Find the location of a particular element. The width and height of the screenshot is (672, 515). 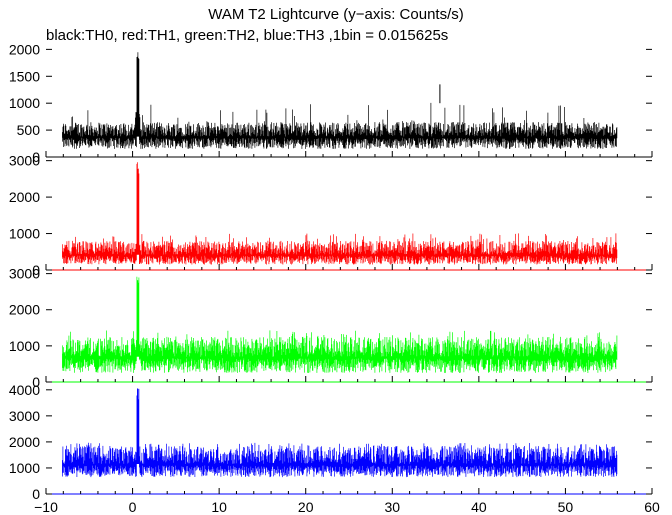

chart-title: WAM T2 Lightcurve (y−axis: Counts/s) is located at coordinates (336, 14).